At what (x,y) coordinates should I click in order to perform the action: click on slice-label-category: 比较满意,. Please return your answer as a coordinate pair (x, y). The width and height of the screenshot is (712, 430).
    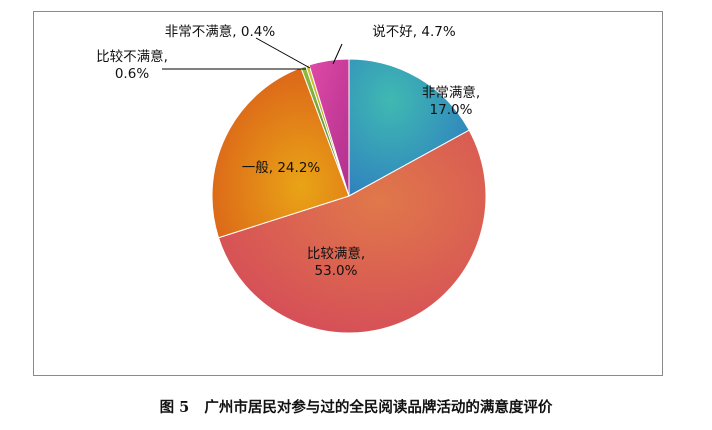
    Looking at the image, I should click on (336, 253).